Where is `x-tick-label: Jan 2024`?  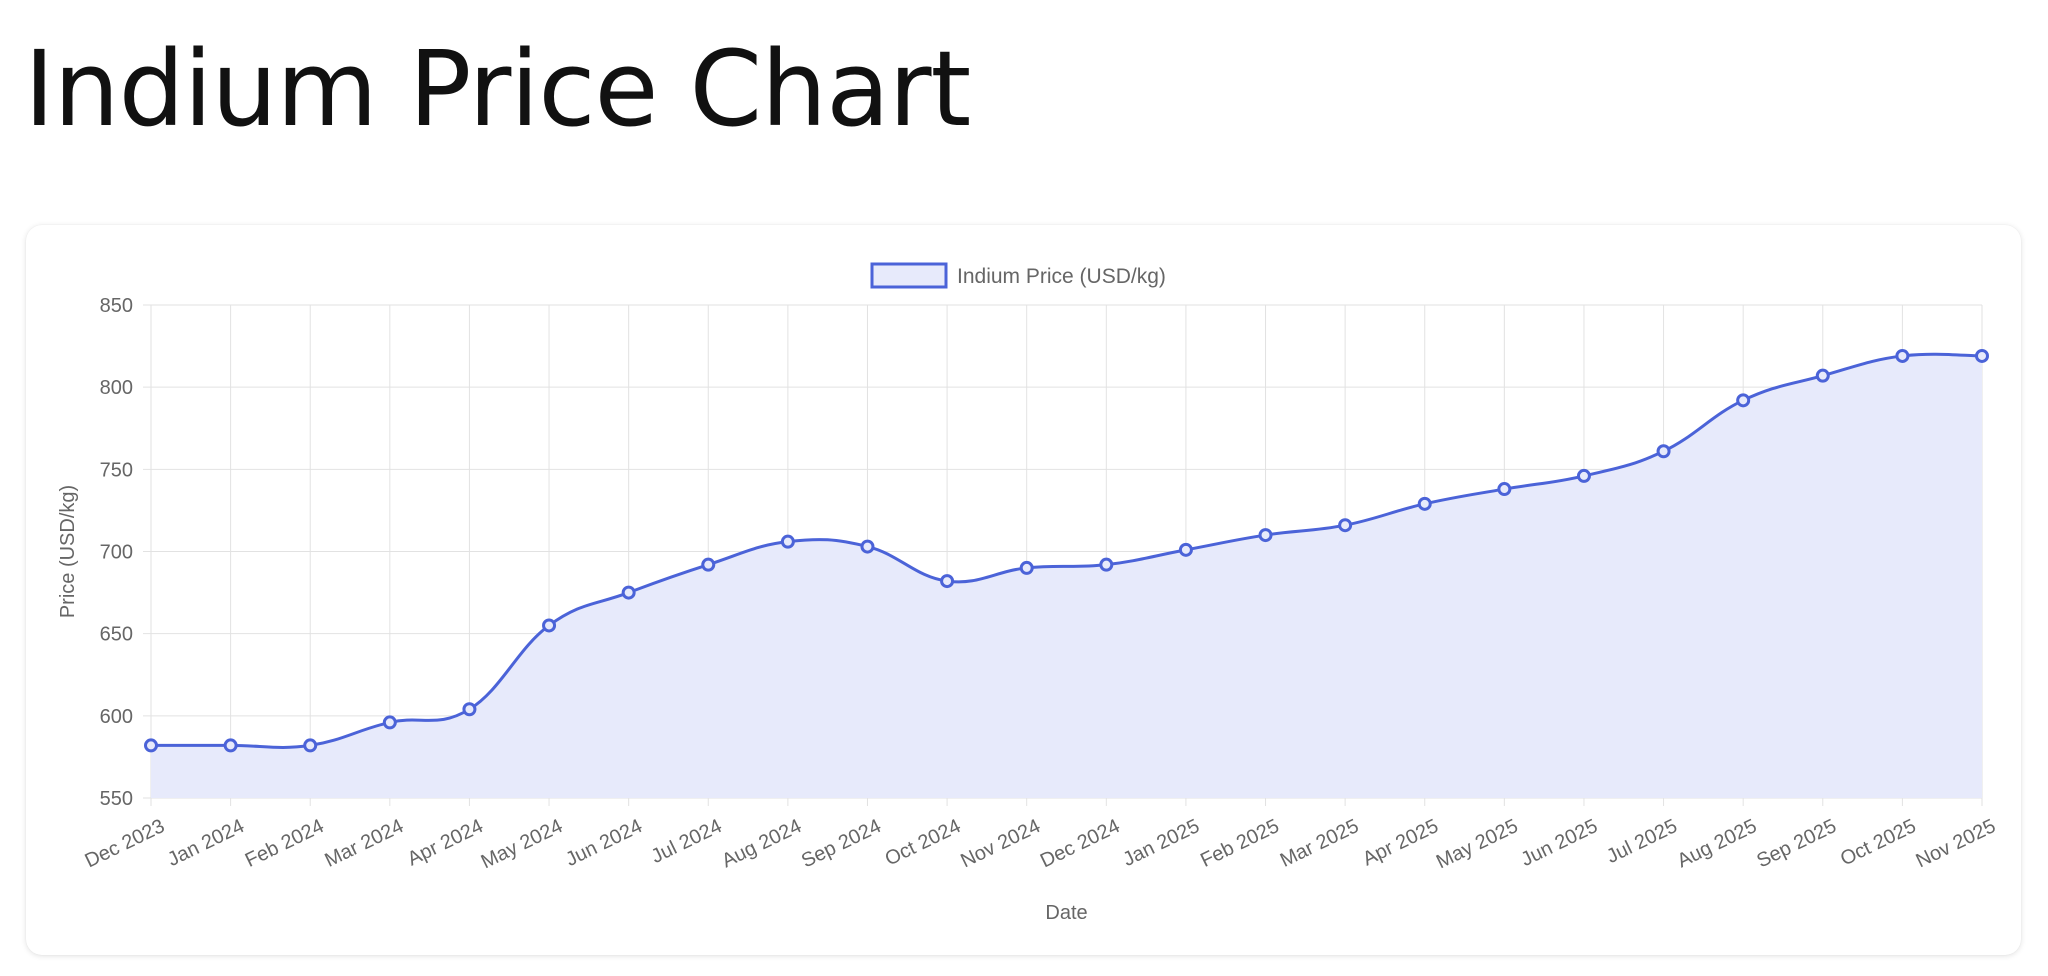 x-tick-label: Jan 2024 is located at coordinates (206, 843).